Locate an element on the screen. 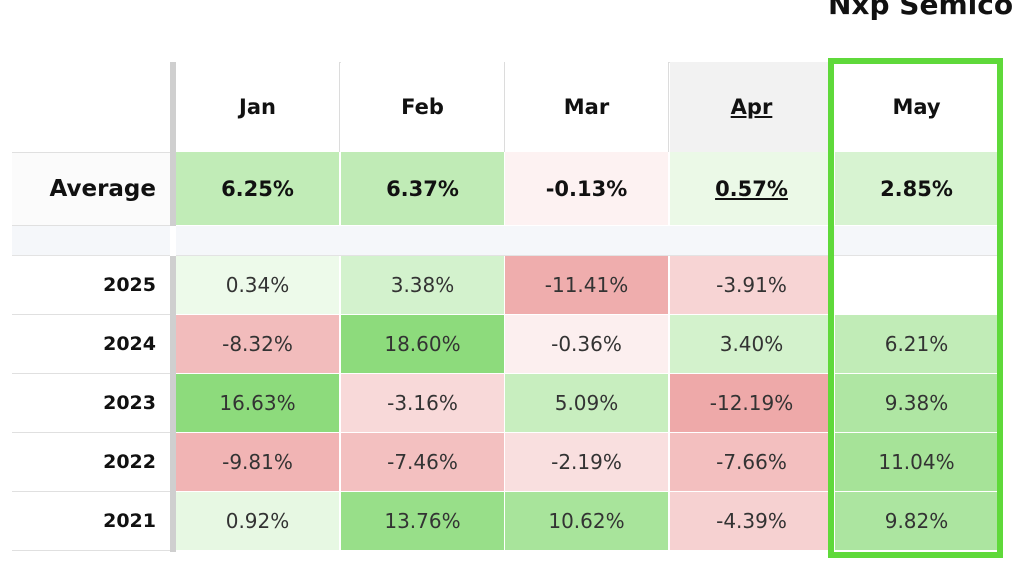  spacer-gap is located at coordinates (173, 241).